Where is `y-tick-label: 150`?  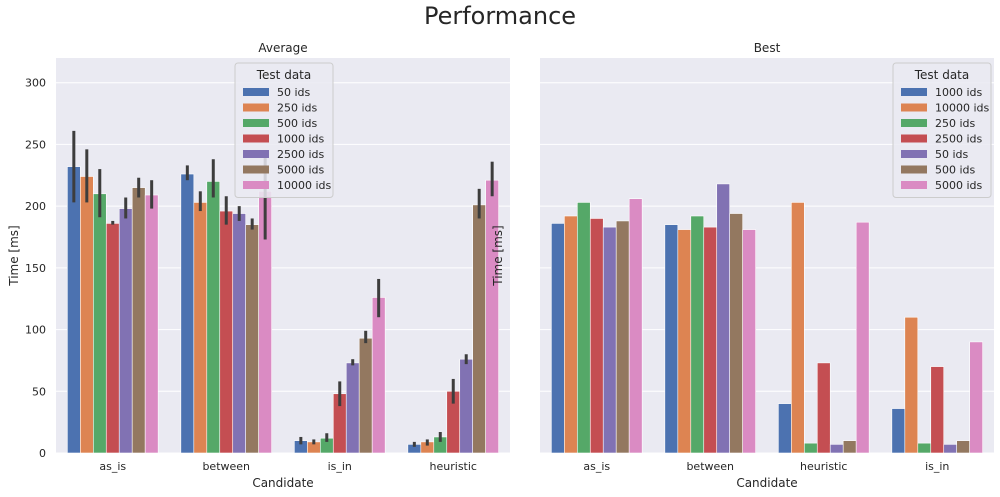 y-tick-label: 150 is located at coordinates (35, 268).